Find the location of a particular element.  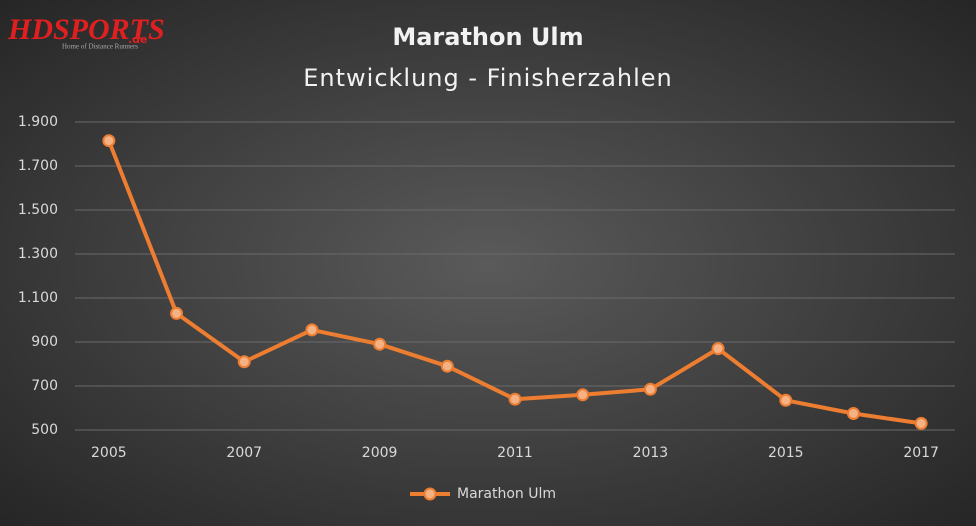

logo-tagline: Home of Distance Runners is located at coordinates (100, 47).